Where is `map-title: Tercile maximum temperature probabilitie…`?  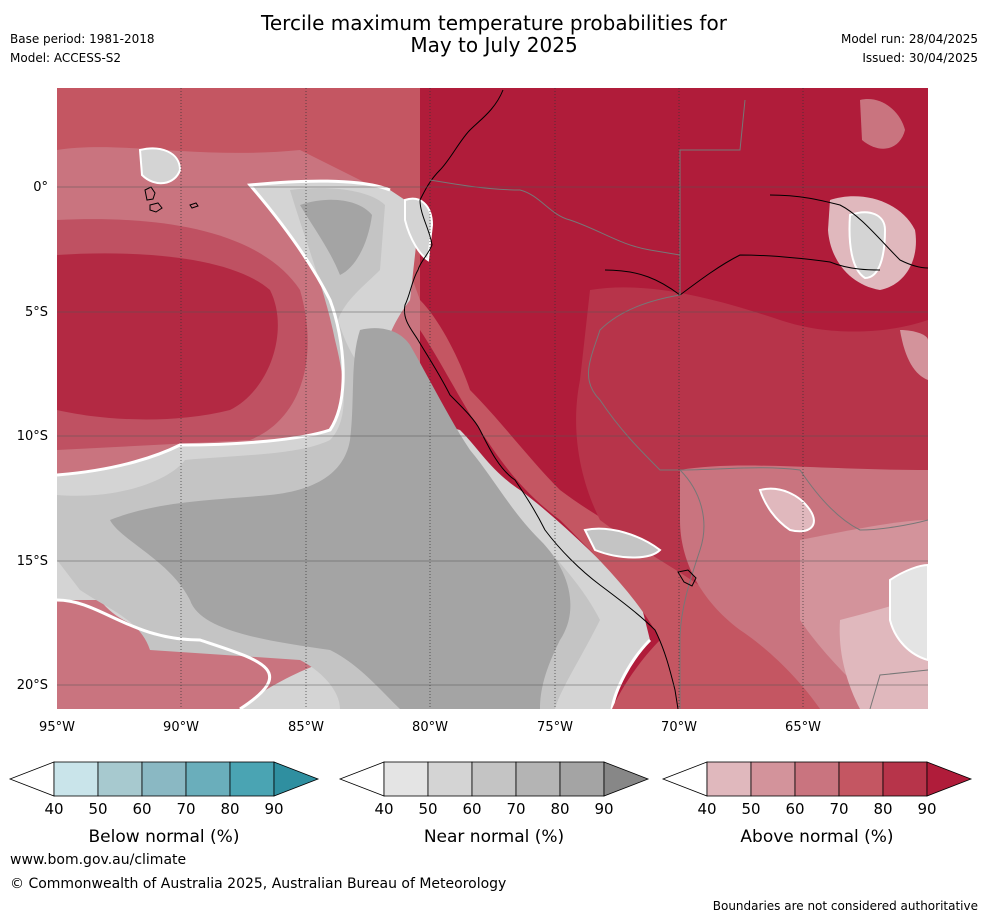 map-title: Tercile maximum temperature probabilitie… is located at coordinates (494, 34).